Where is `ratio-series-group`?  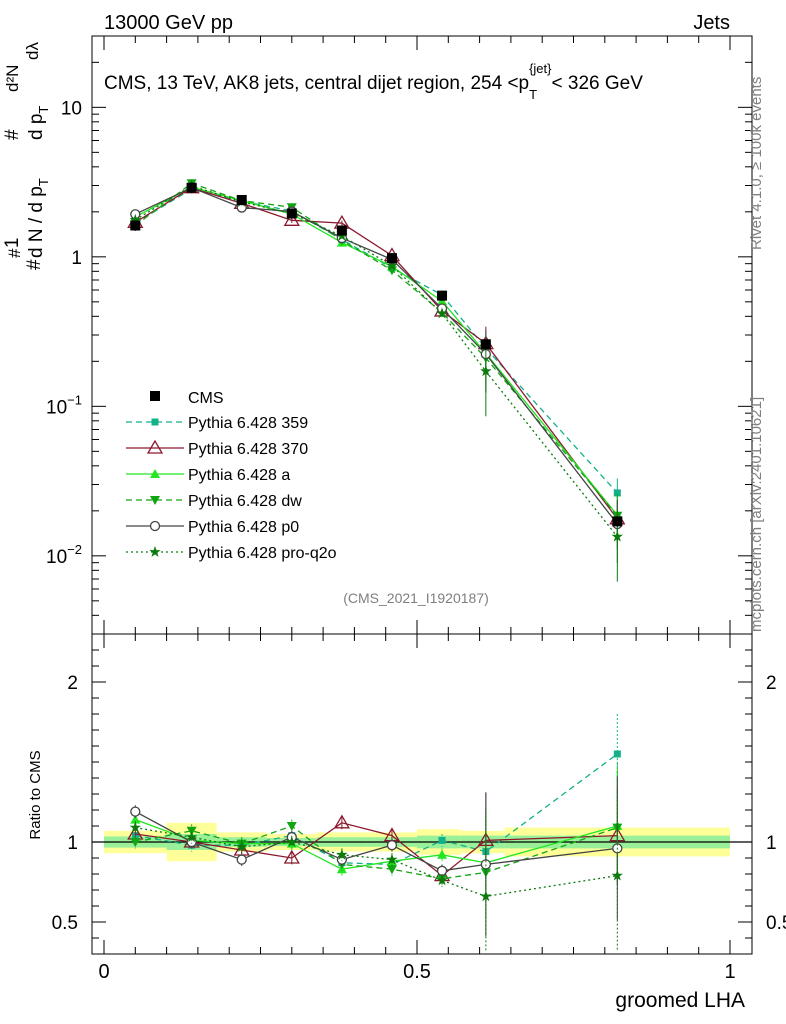
ratio-series-group is located at coordinates (376, 832).